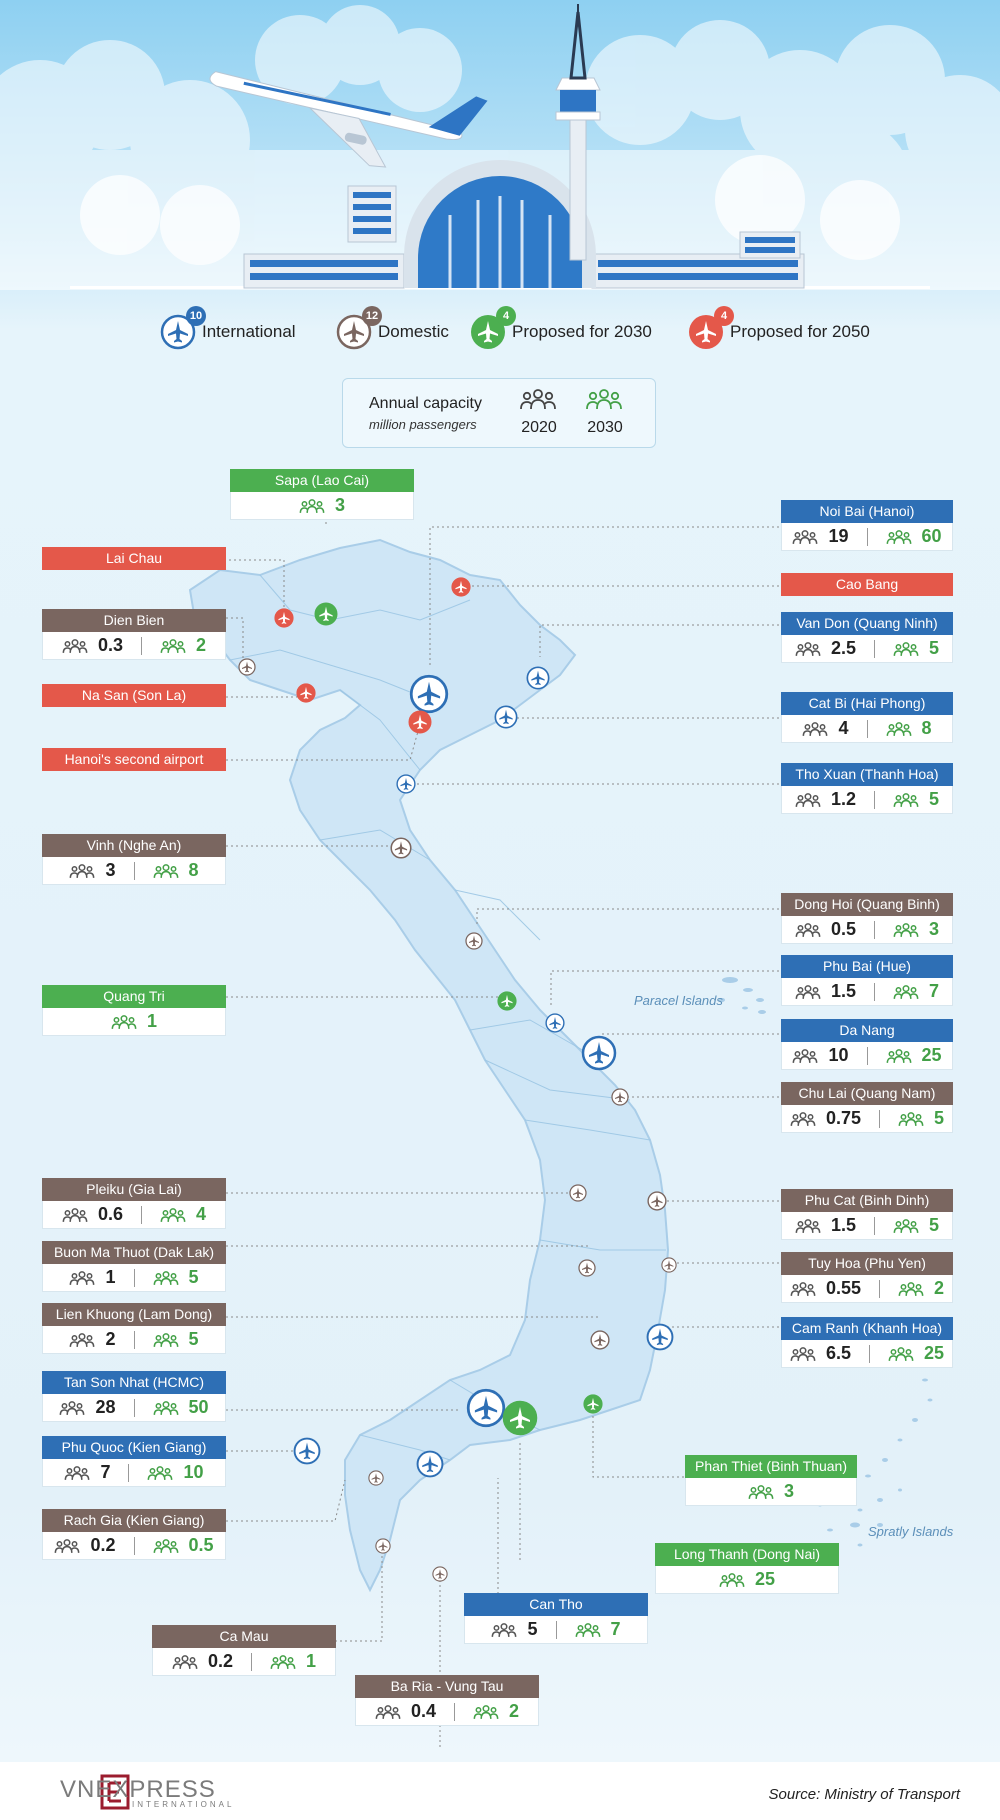 This screenshot has height=1820, width=1000. Describe the element at coordinates (306, 693) in the screenshot. I see `na-san-airplane-icon` at that location.